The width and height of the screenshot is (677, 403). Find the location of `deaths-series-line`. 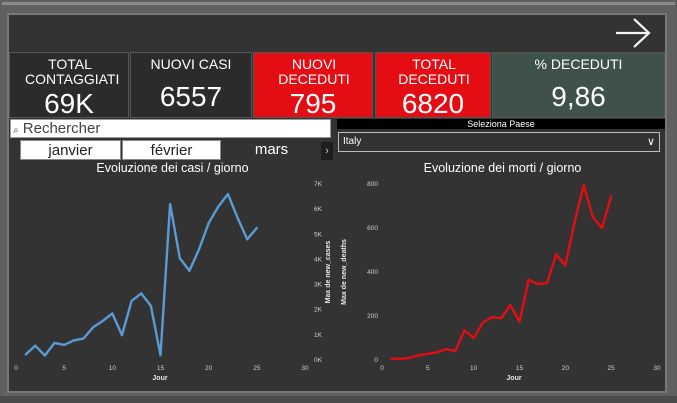

deaths-series-line is located at coordinates (502, 272).